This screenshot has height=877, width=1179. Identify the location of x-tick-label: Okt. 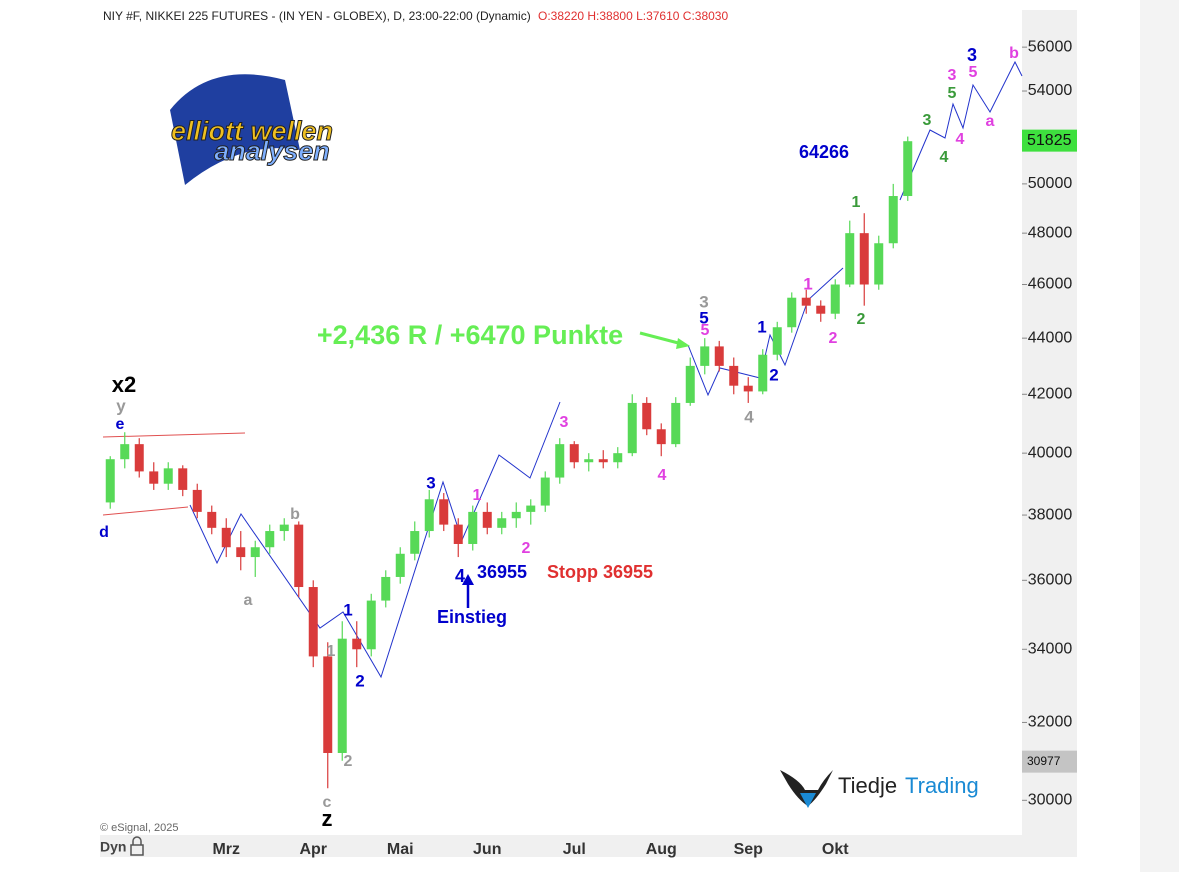
(835, 849).